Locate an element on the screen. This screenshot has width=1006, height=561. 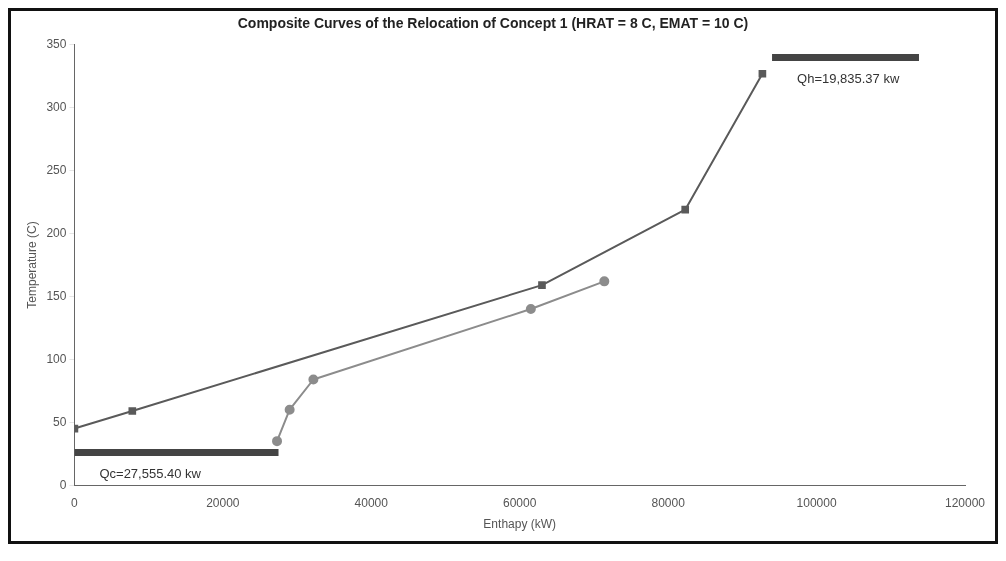
y-tick-label: 300 is located at coordinates (56, 107).